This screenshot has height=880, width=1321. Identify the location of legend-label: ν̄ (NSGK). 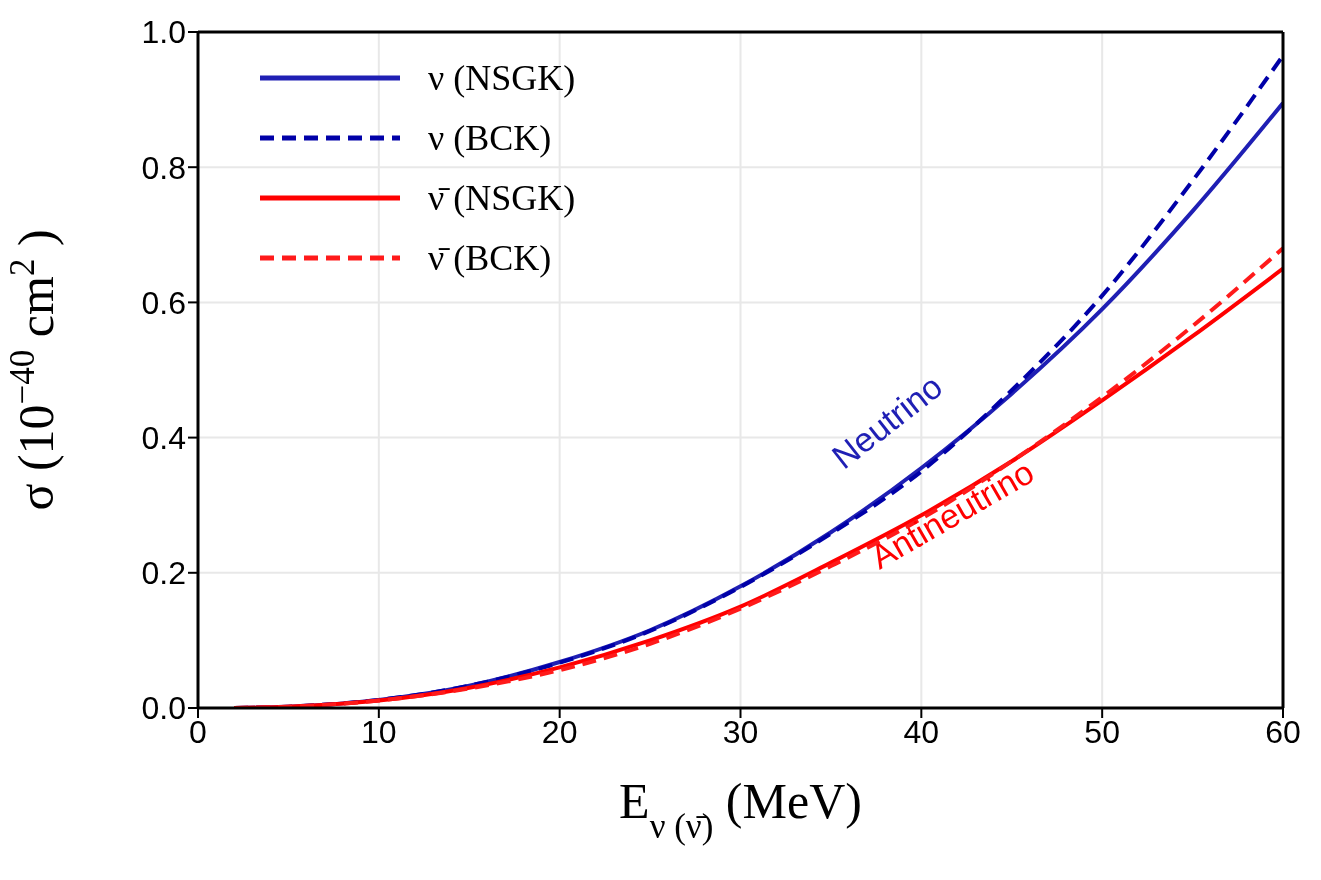
(502, 198).